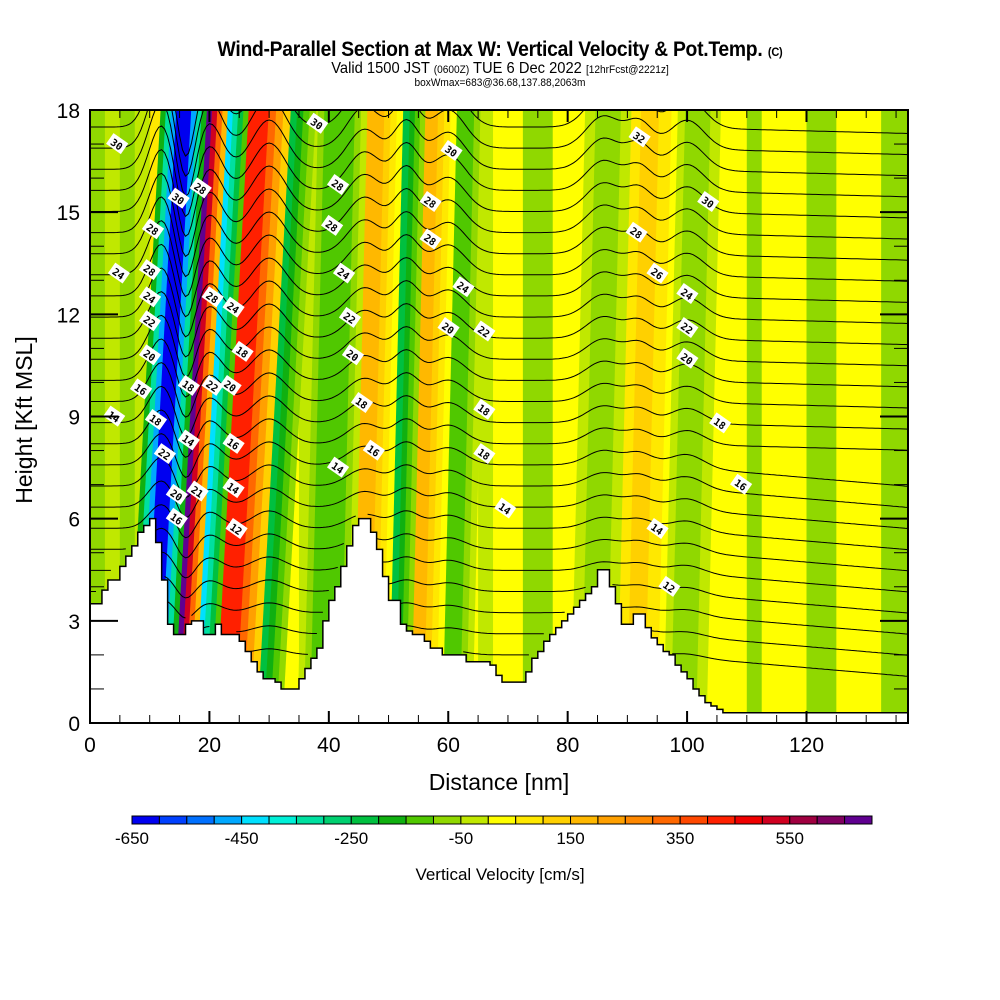 This screenshot has height=1000, width=1000. Describe the element at coordinates (691, 416) in the screenshot. I see `velocity-band` at that location.